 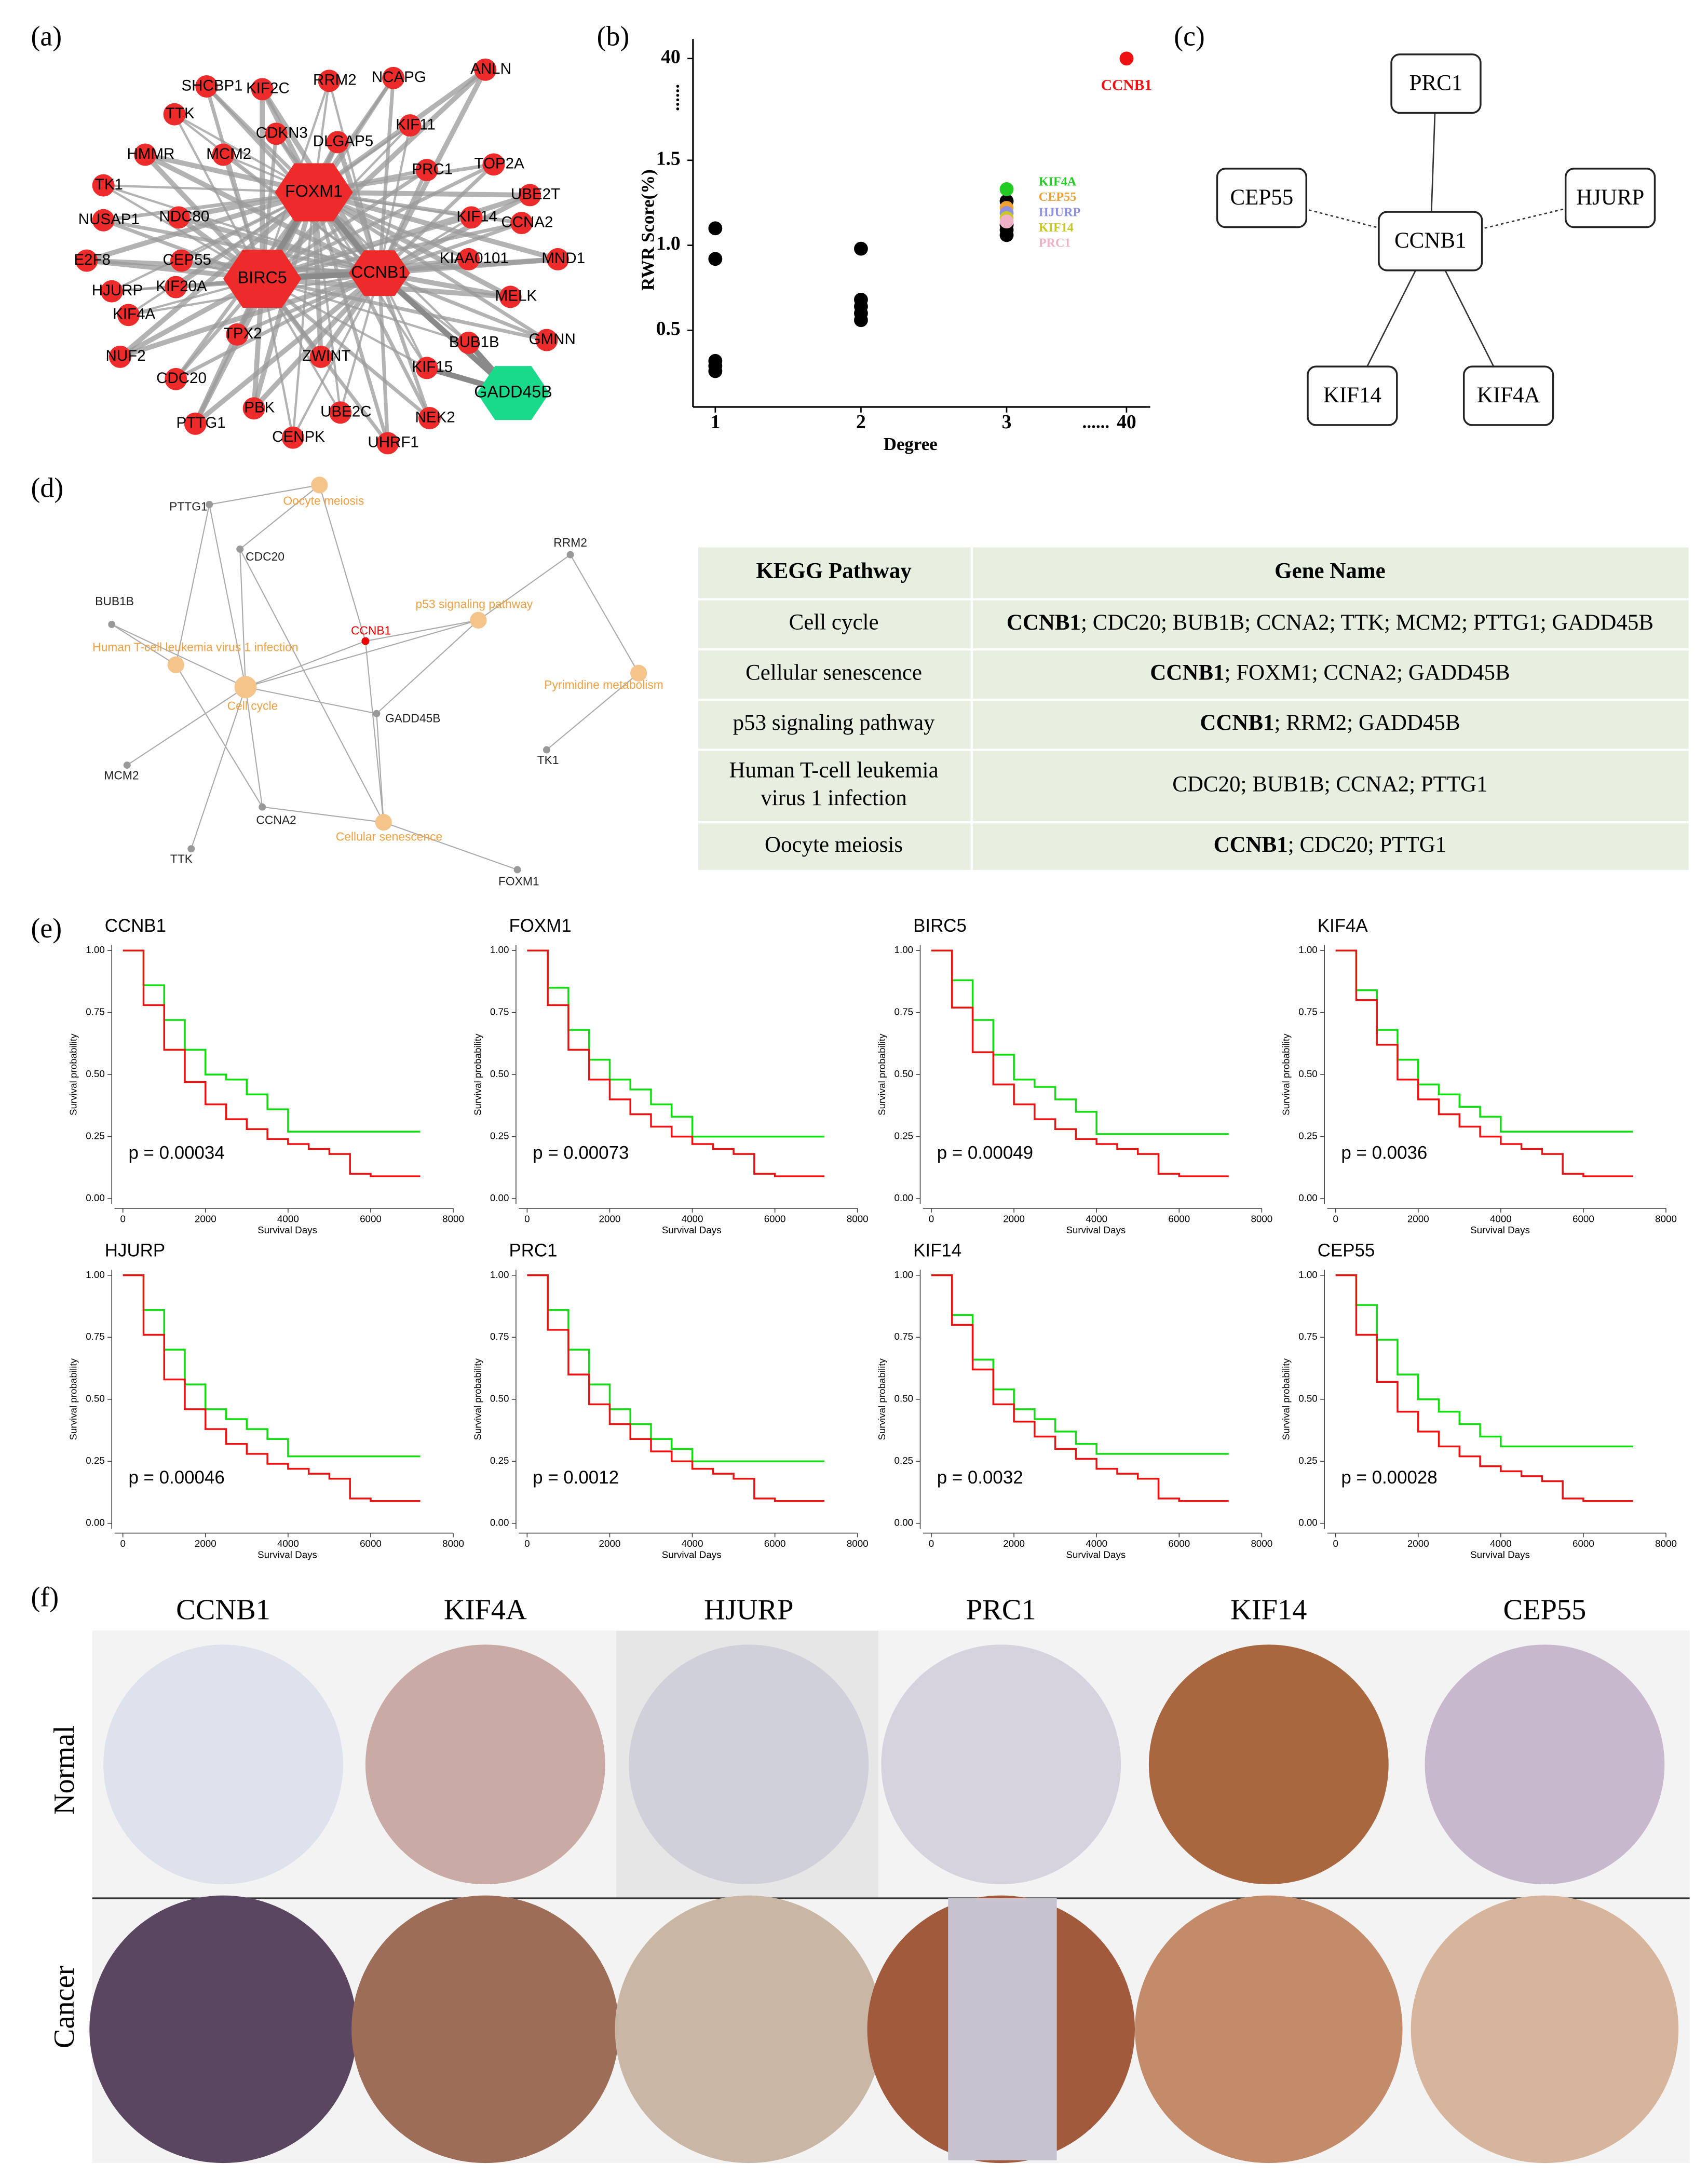 I want to click on x-tick-label: 8000, so click(x=1261, y=1218).